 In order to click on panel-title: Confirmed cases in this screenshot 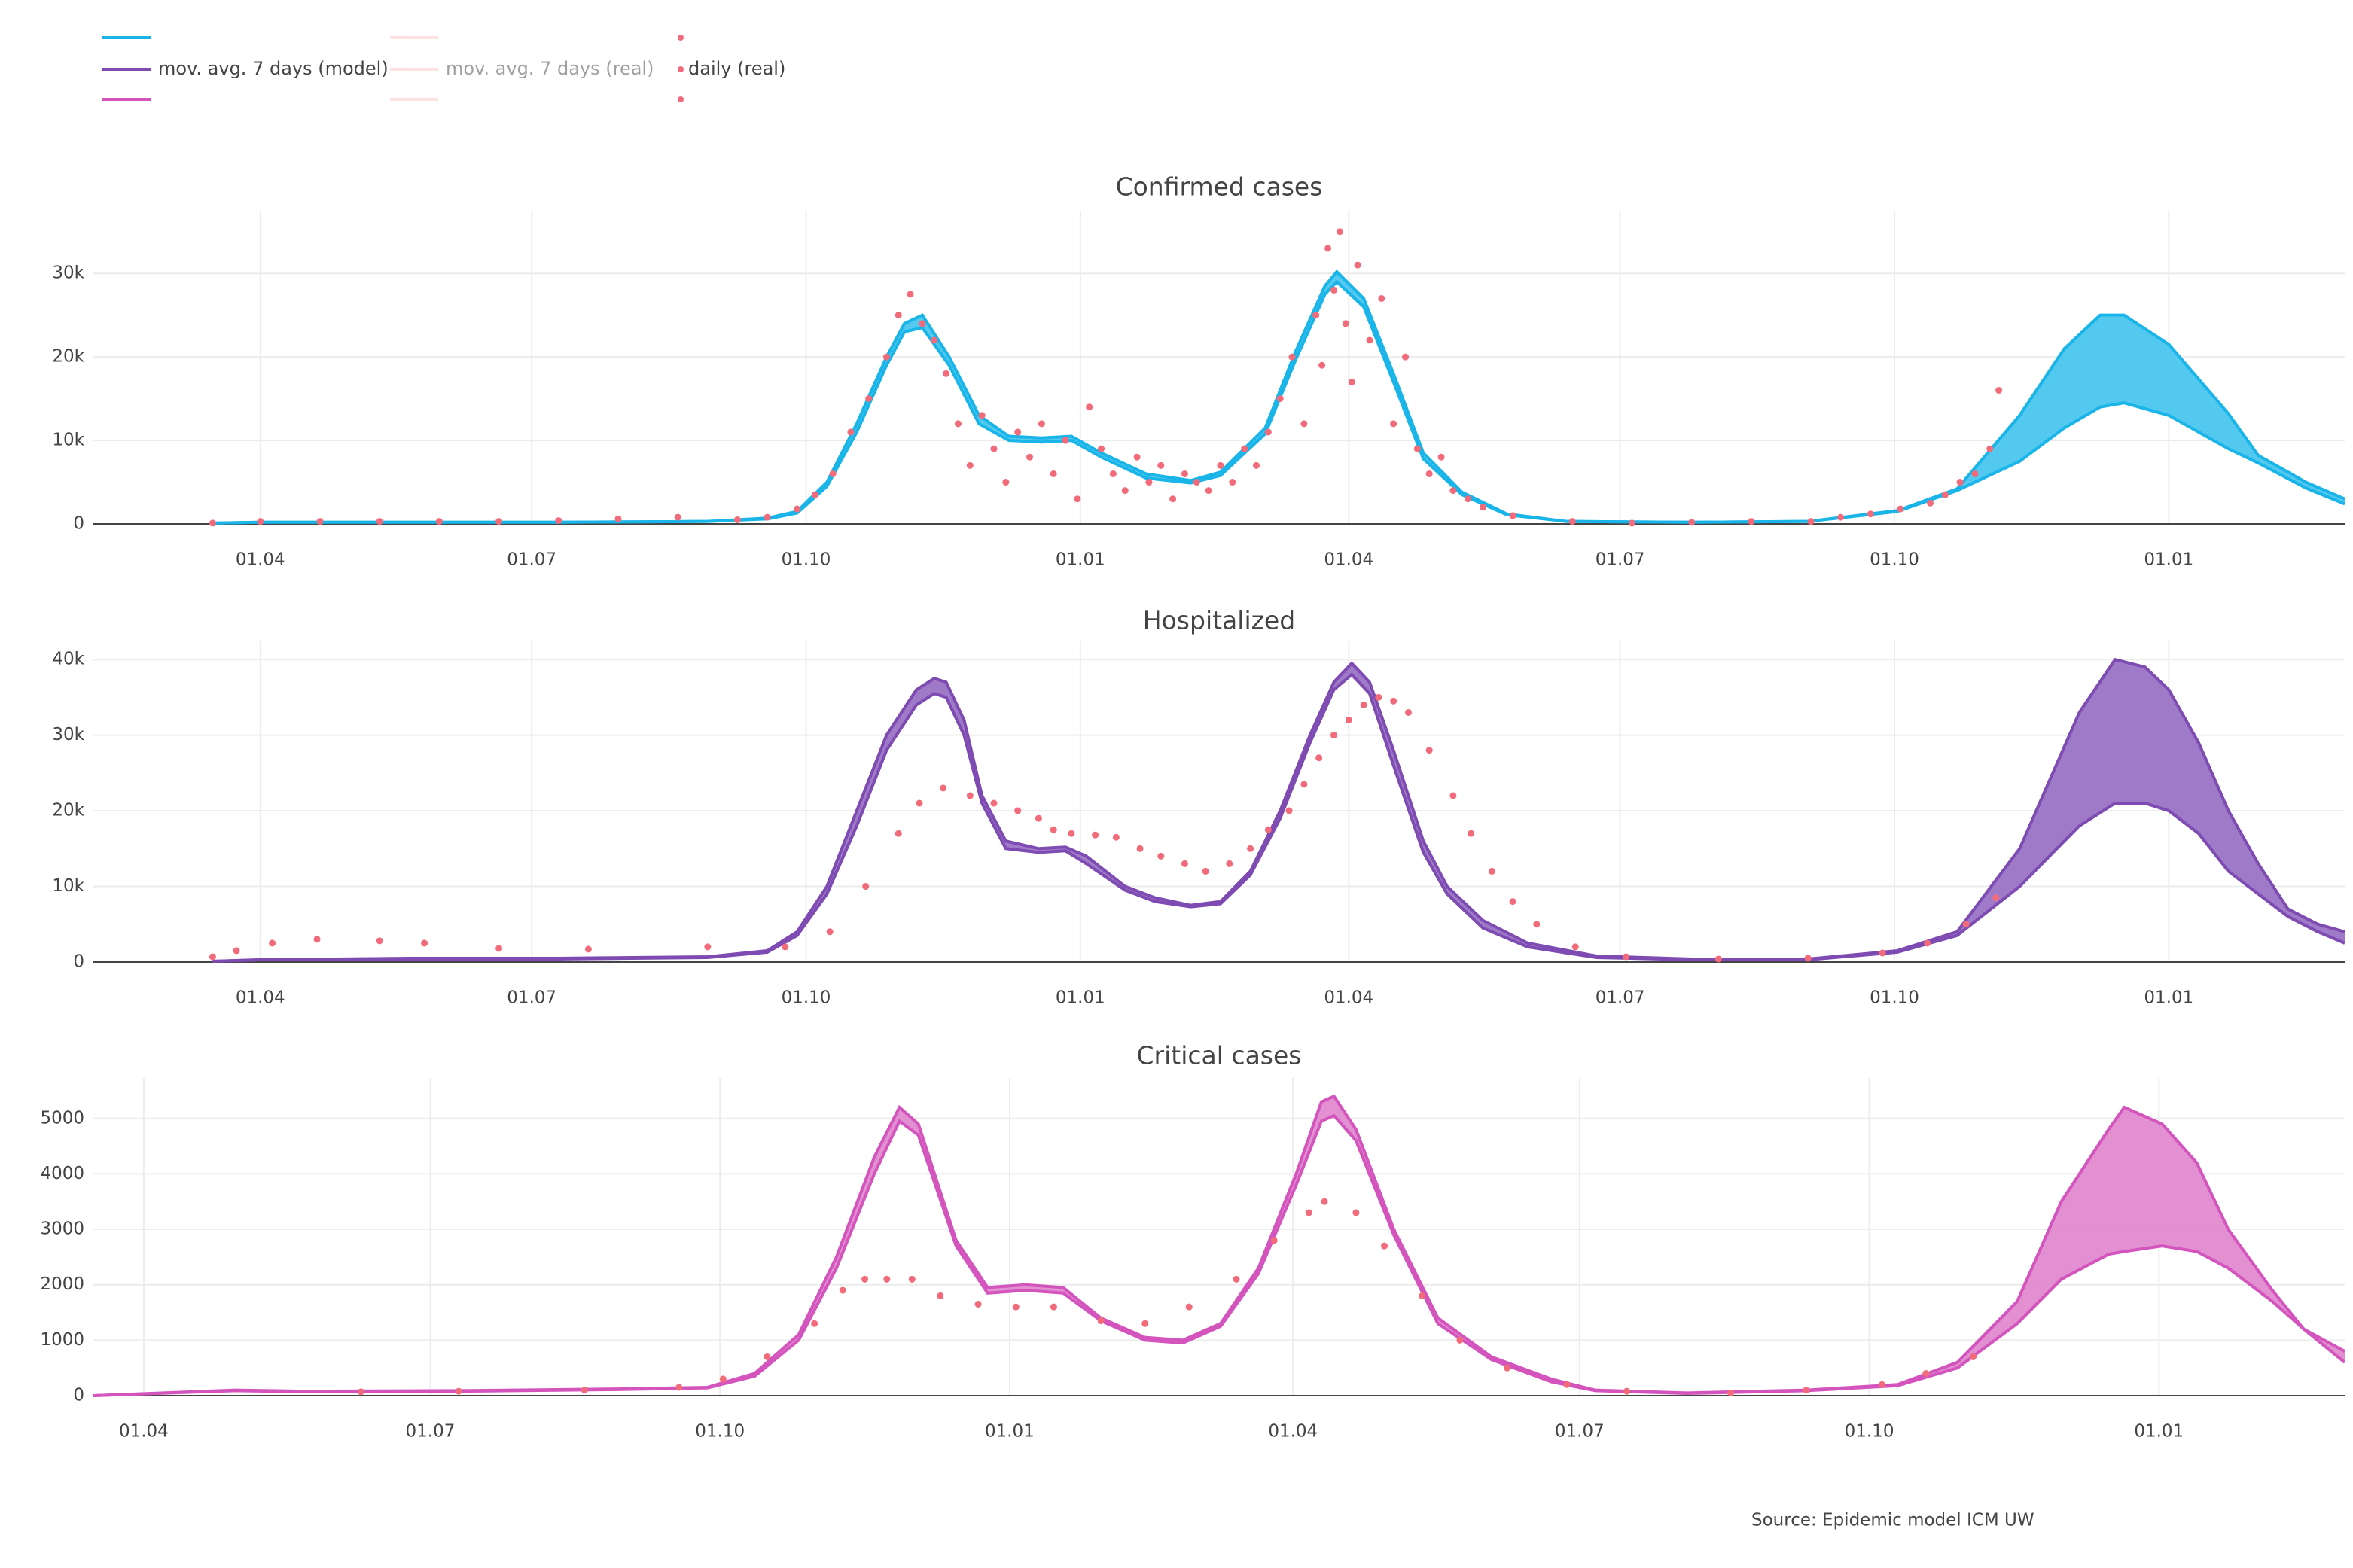, I will do `click(1219, 187)`.